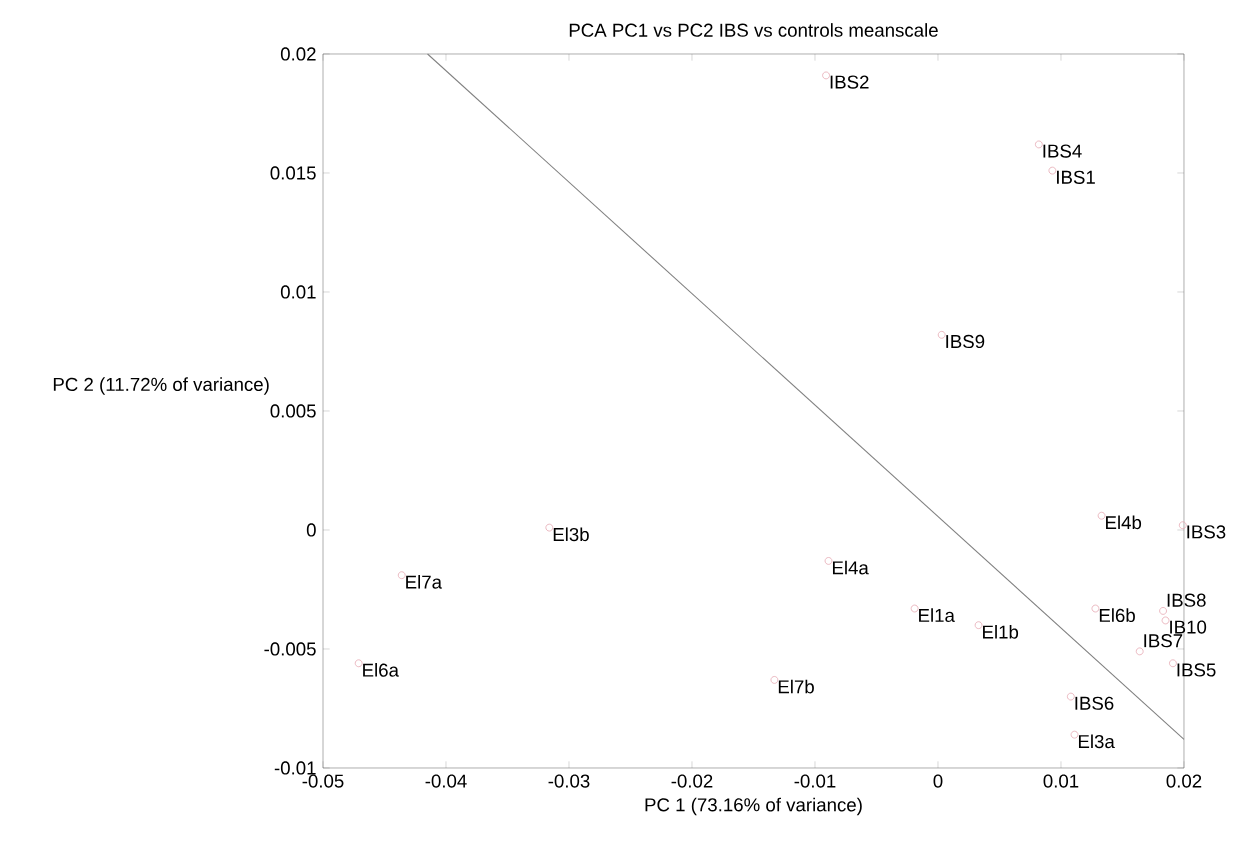 Image resolution: width=1240 pixels, height=842 pixels. Describe the element at coordinates (311, 530) in the screenshot. I see `y-tick-label: 0` at that location.